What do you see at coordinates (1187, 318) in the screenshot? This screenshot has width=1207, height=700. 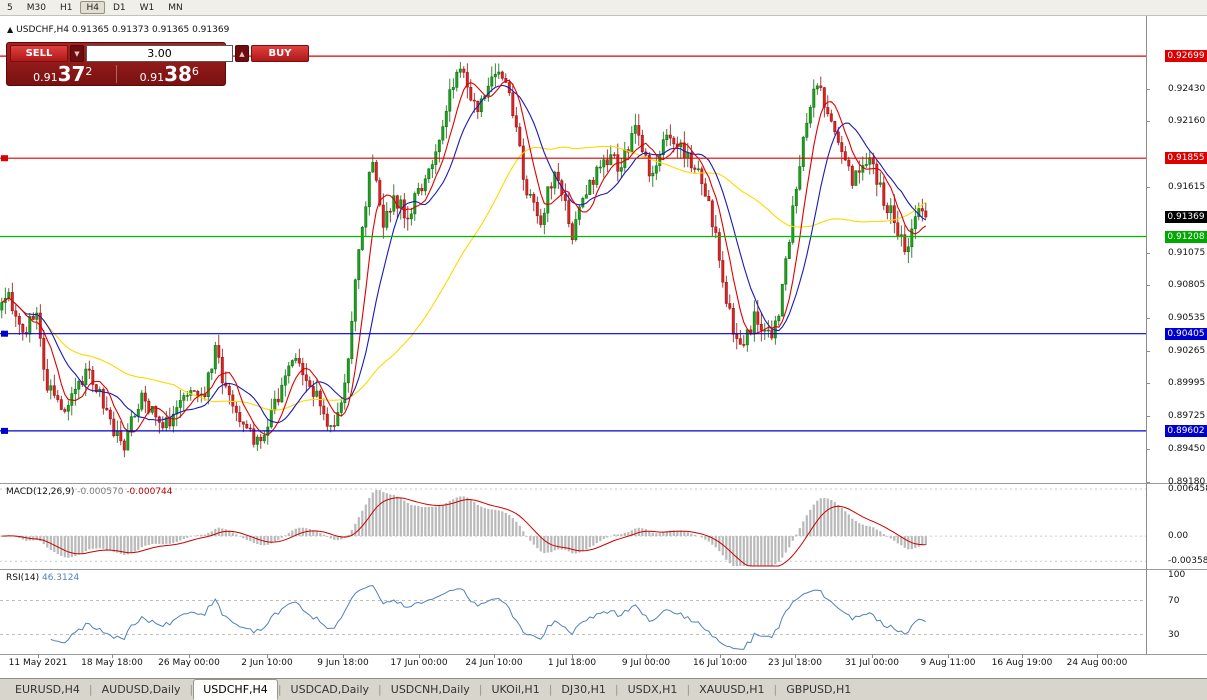 I see `price-axis-label: 0.90535` at bounding box center [1187, 318].